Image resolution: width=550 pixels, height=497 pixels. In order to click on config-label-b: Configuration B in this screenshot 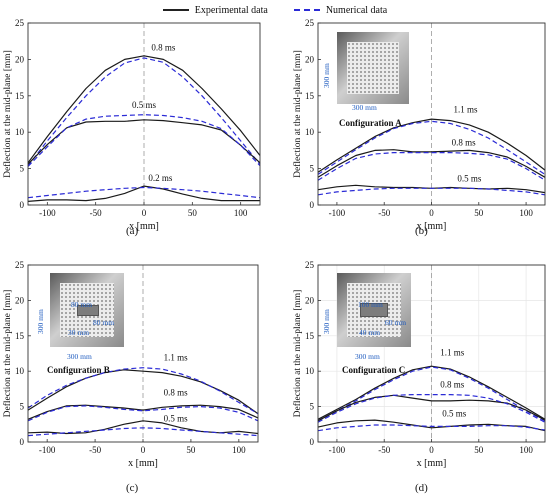, I will do `click(78, 370)`.